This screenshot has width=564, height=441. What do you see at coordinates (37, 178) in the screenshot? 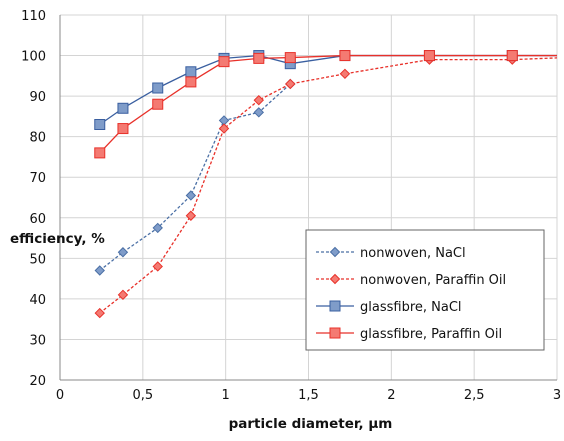
I see `y-tick-label: 70` at bounding box center [37, 178].